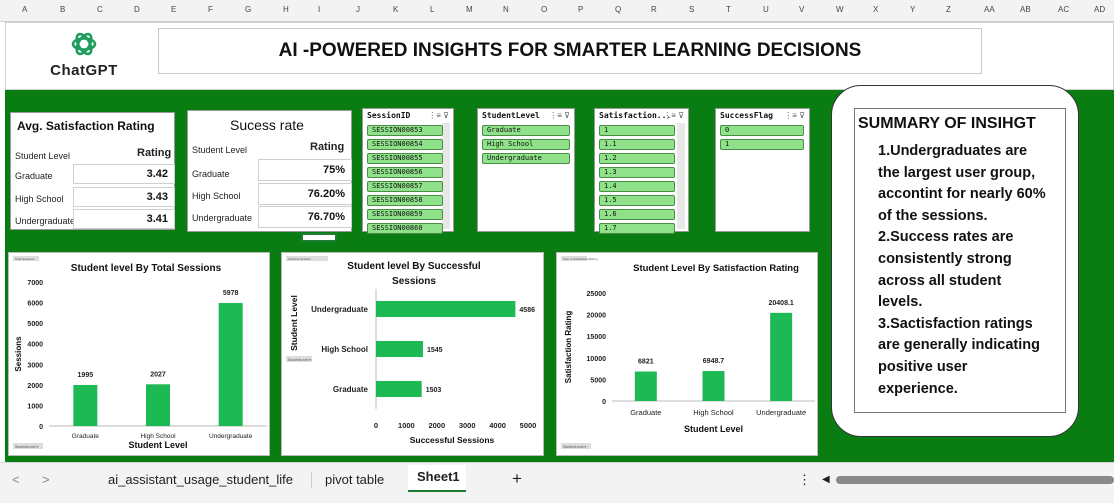  What do you see at coordinates (137, 9) in the screenshot?
I see `column-header: D` at bounding box center [137, 9].